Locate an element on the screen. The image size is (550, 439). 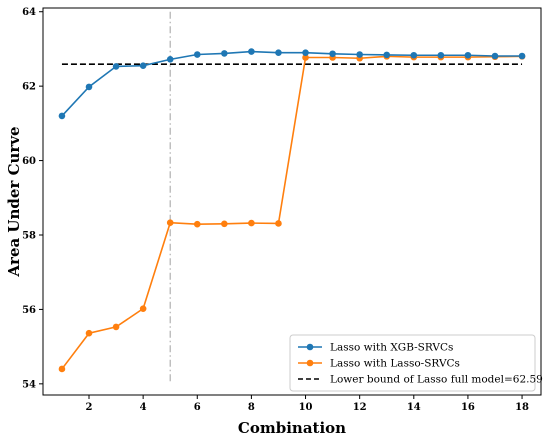
legend-box is located at coordinates (412, 363).